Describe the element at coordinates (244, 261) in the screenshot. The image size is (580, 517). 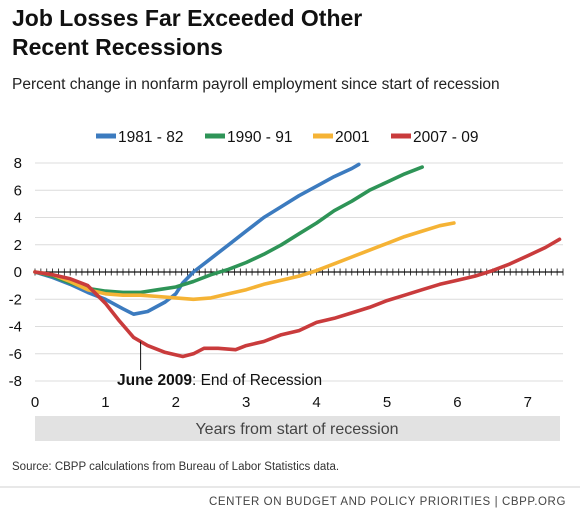
I see `series-line` at that location.